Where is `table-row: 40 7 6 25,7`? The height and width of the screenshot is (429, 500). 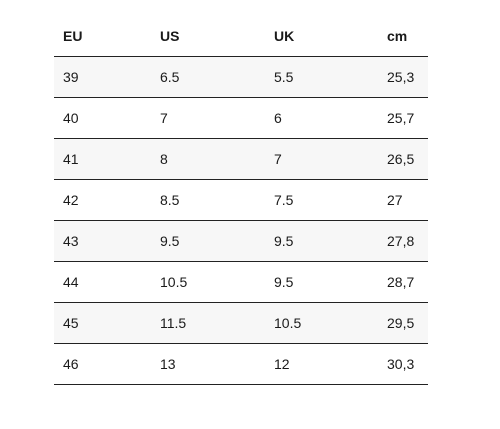
table-row: 40 7 6 25,7 is located at coordinates (241, 118).